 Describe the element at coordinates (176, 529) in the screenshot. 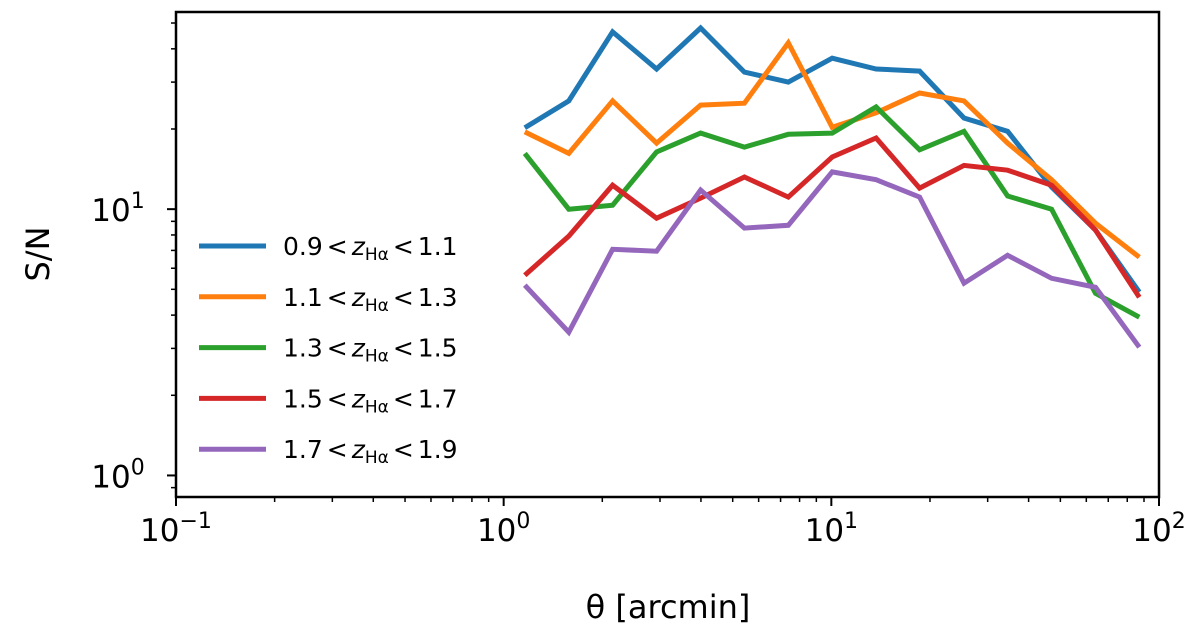

I see `x-tick-label: 10⁻¹` at that location.